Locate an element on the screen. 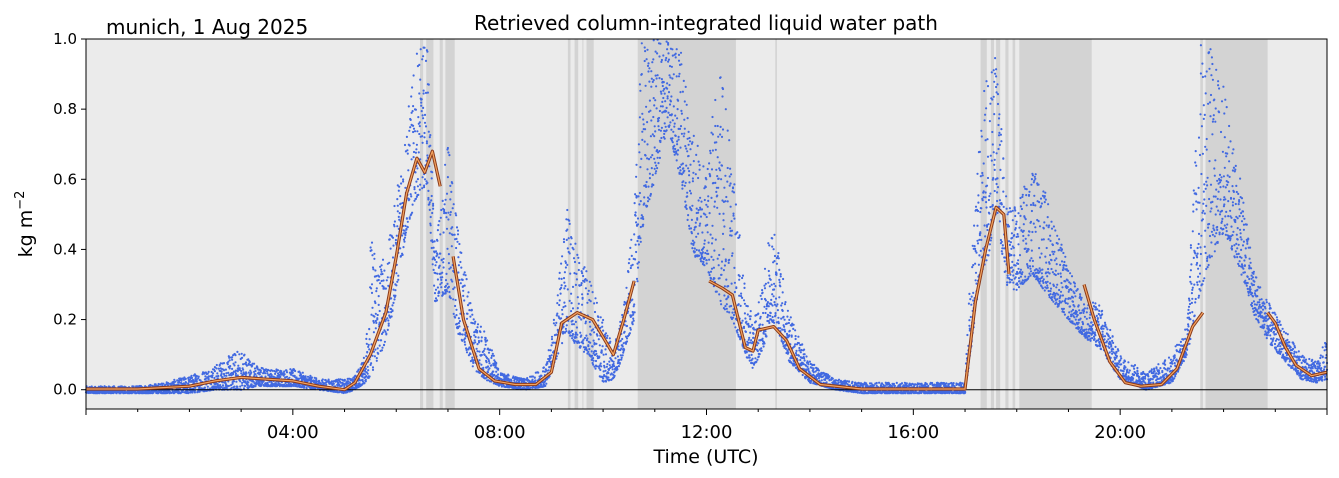 This screenshot has height=478, width=1339. y-axis-label: kg m−2 is located at coordinates (25, 224).